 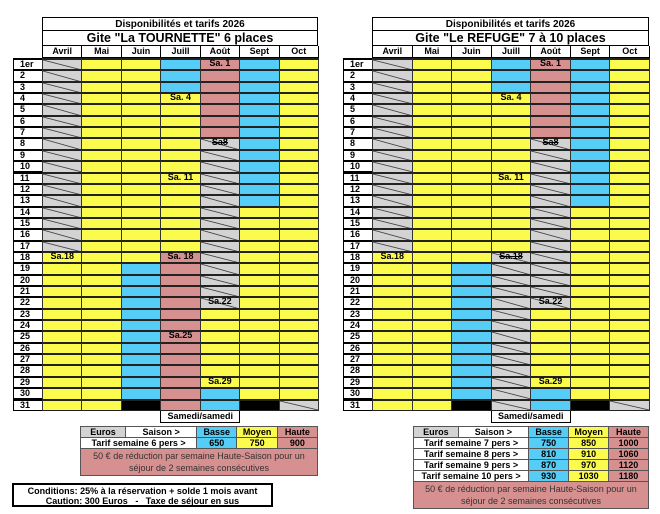 I want to click on saturday-label: Sa.29, so click(x=550, y=380).